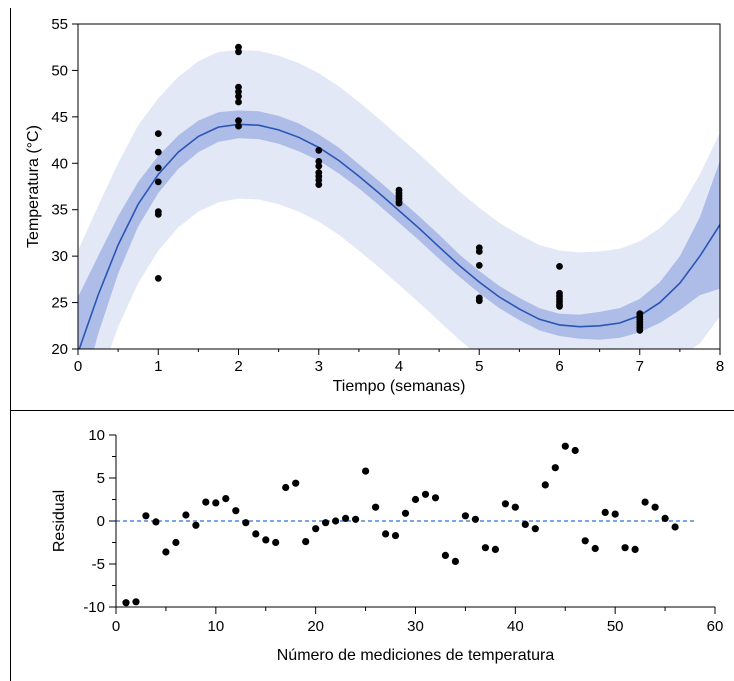 The width and height of the screenshot is (734, 681). What do you see at coordinates (559, 366) in the screenshot?
I see `x-tick-label: 6` at bounding box center [559, 366].